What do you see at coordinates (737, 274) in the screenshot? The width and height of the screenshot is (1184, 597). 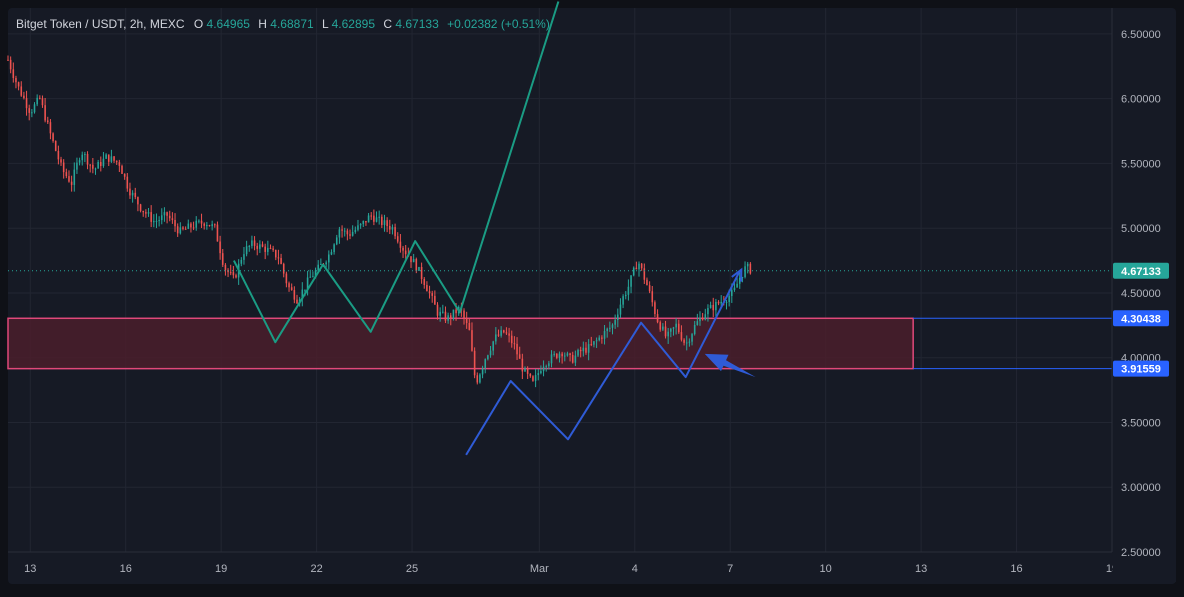 I see `blue-arrowhead` at bounding box center [737, 274].